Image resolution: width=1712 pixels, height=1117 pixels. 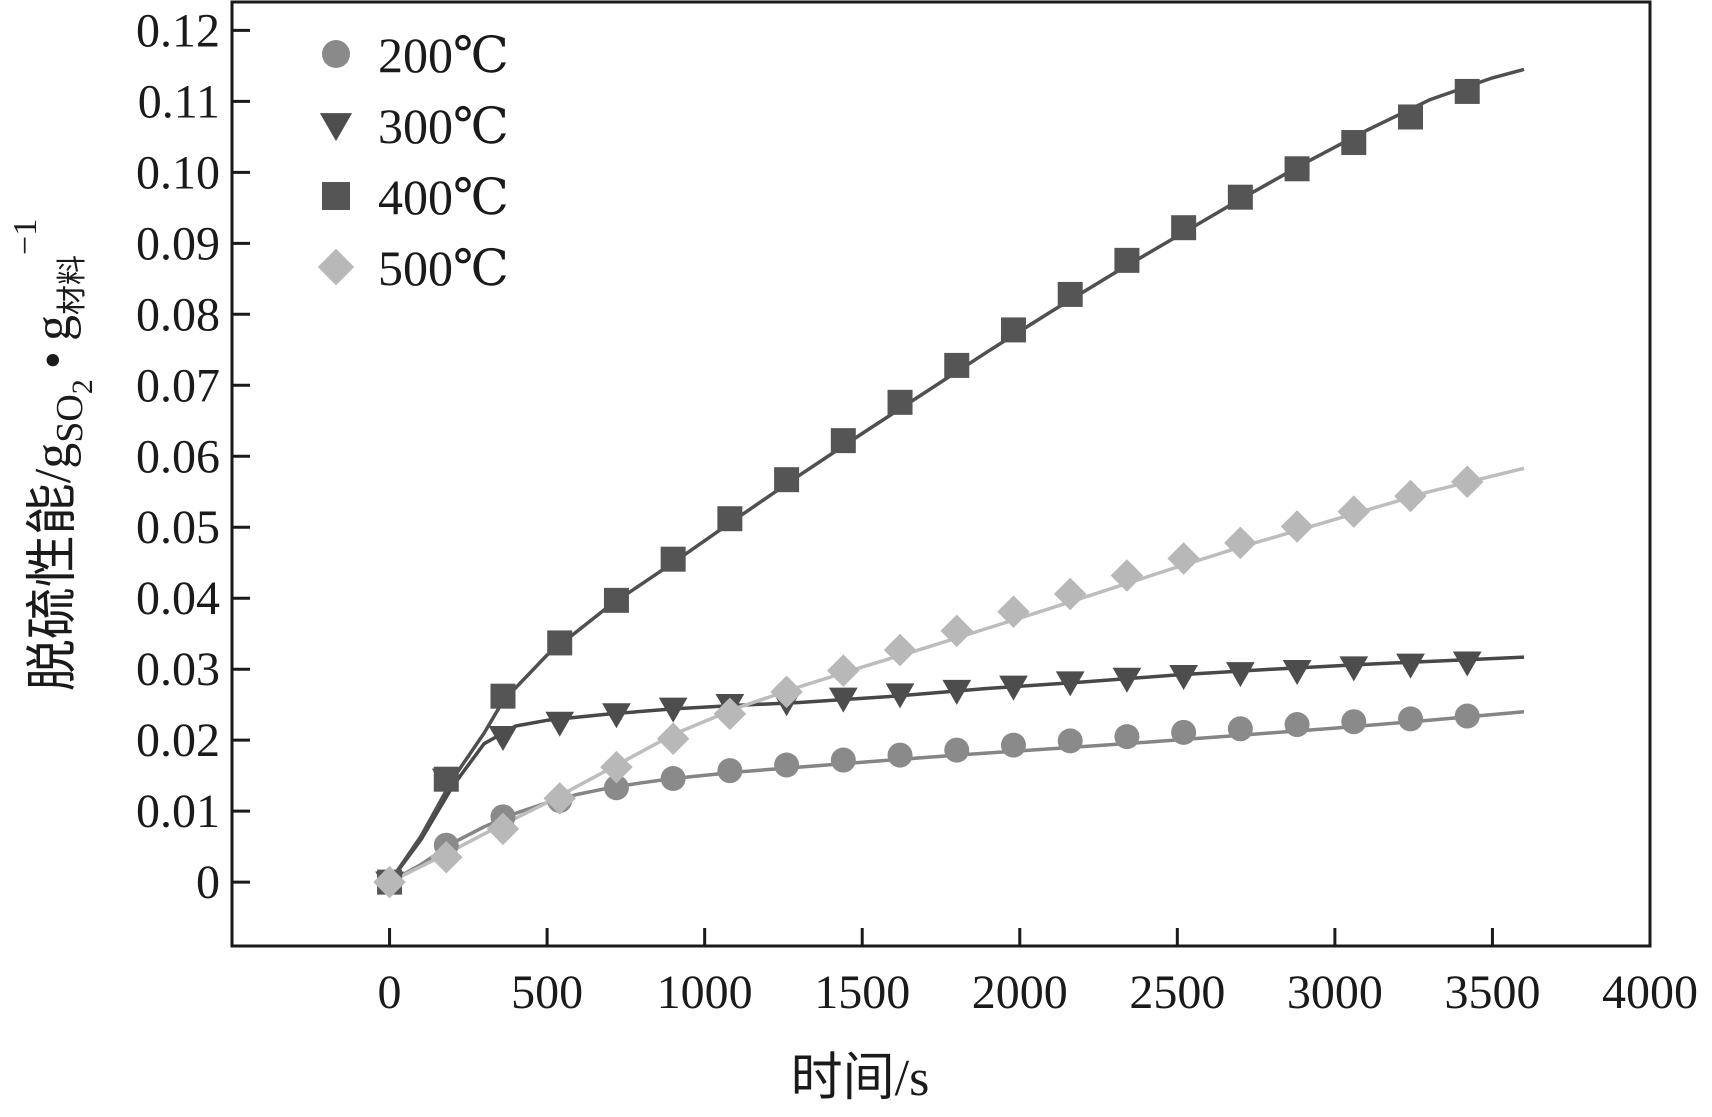 I want to click on legend-marker-diamond, so click(x=336, y=267).